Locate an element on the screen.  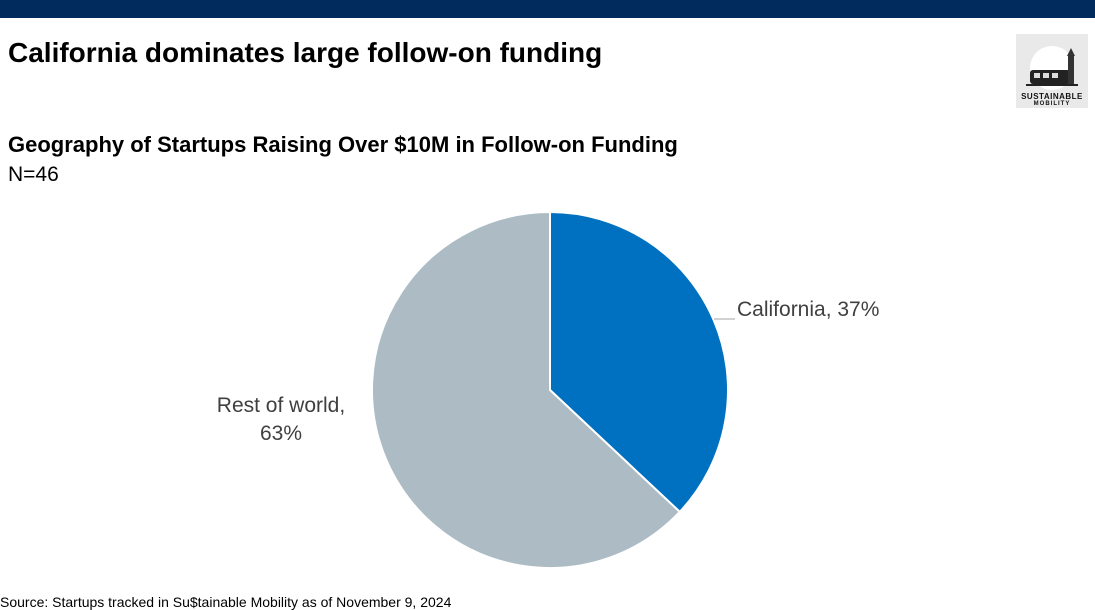
logo-icon is located at coordinates (1052, 68).